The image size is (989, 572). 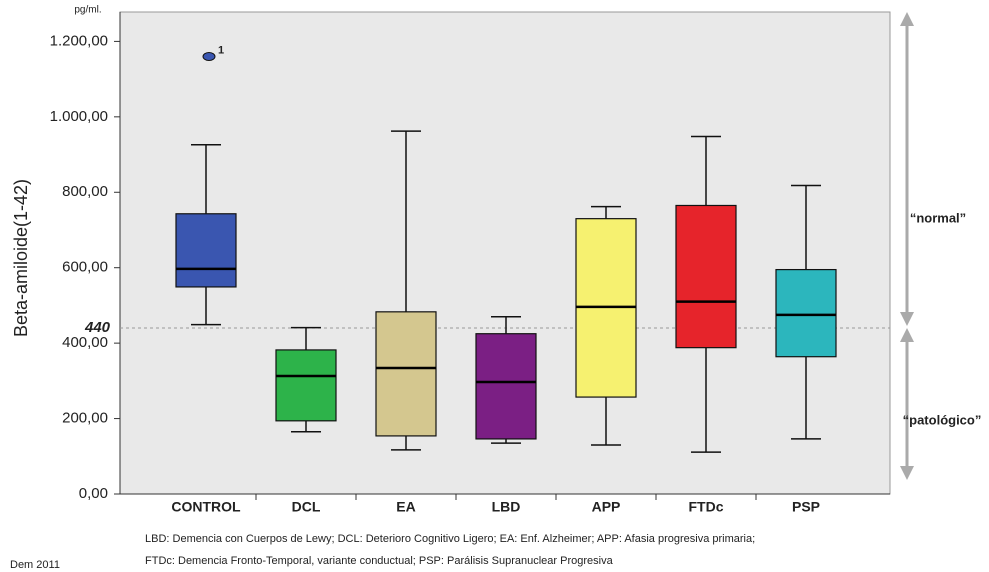 What do you see at coordinates (942, 419) in the screenshot?
I see `annotation: “patológico”` at bounding box center [942, 419].